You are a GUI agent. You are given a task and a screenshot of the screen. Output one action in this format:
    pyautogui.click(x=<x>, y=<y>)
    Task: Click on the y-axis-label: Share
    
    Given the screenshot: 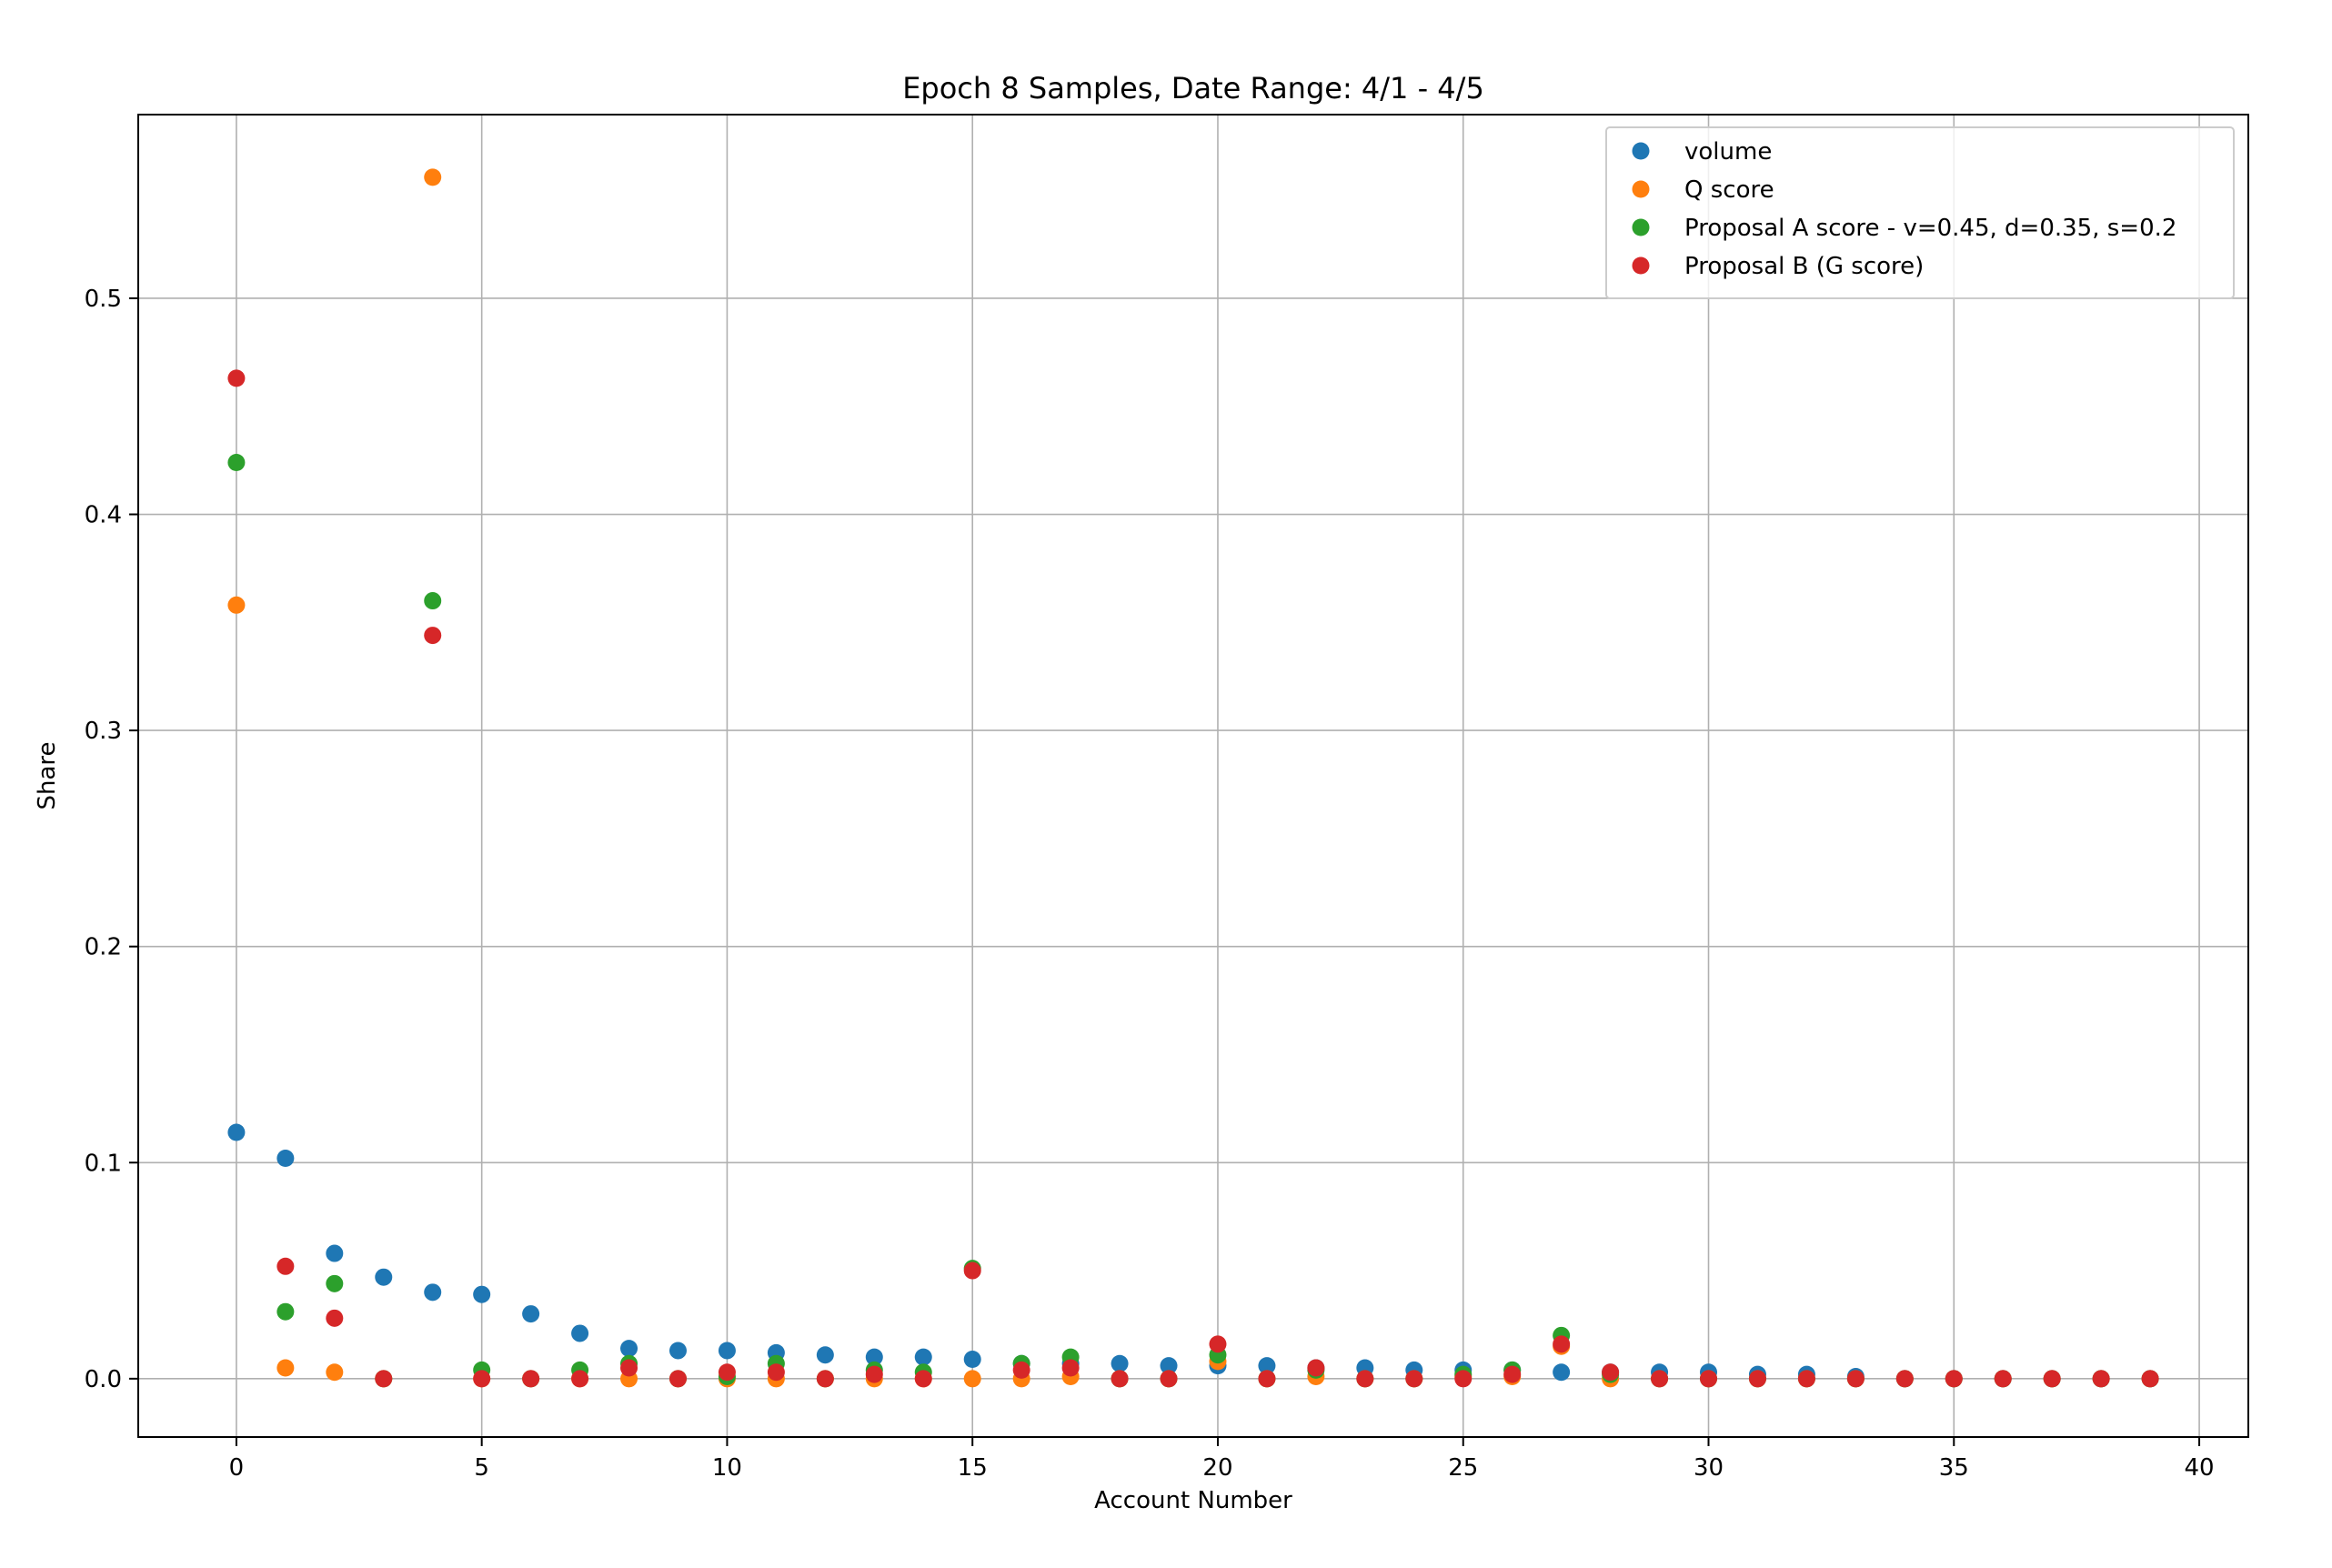 What is the action you would take?
    pyautogui.click(x=47, y=775)
    